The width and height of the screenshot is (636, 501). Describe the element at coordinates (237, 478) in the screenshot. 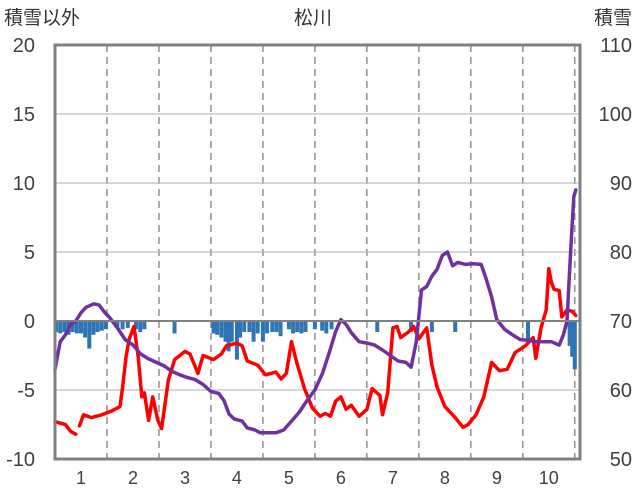

I see `x-tick: 4` at that location.